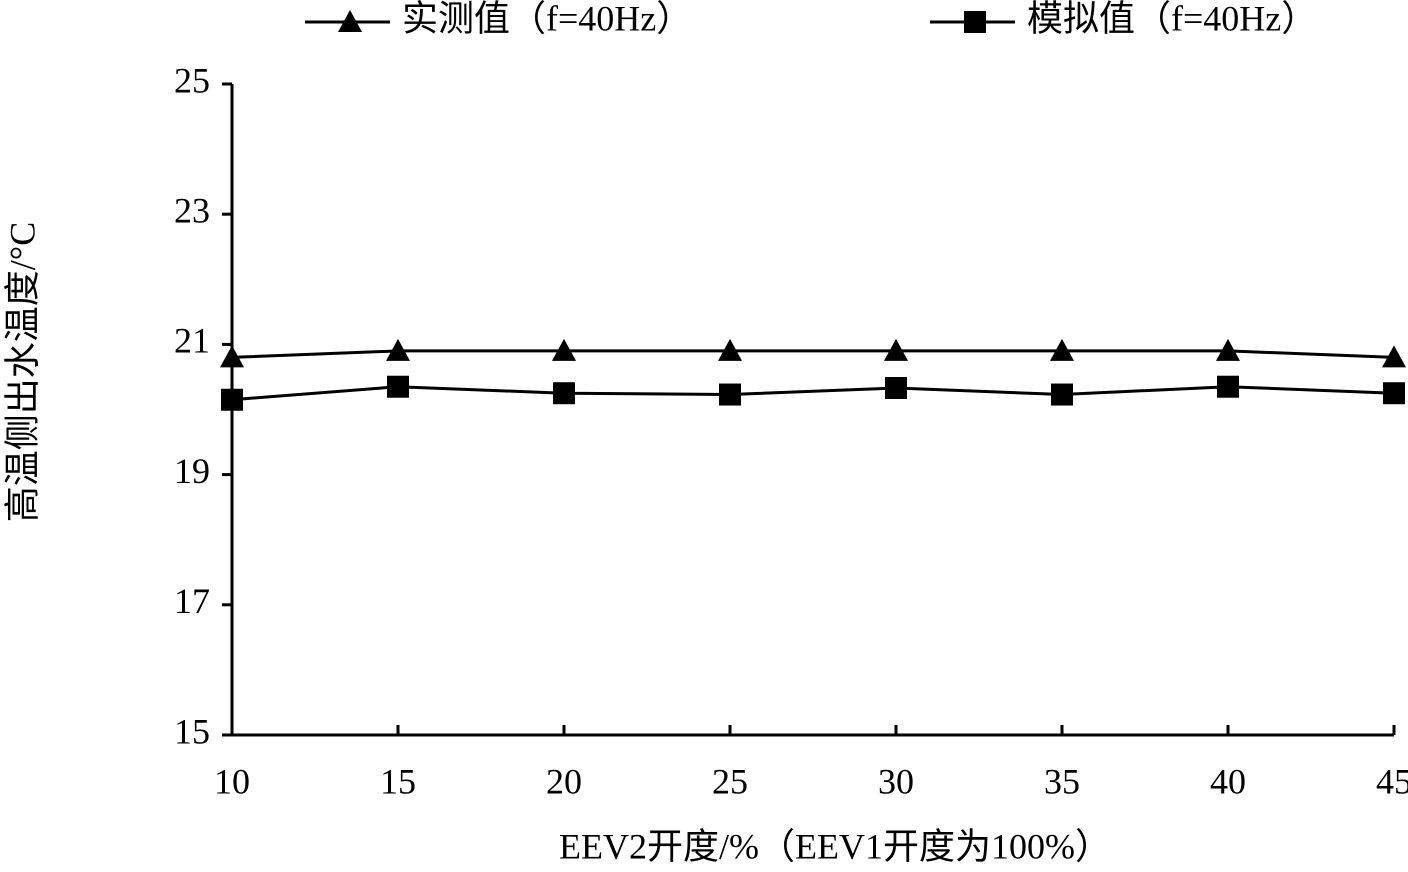  Describe the element at coordinates (730, 781) in the screenshot. I see `x-tick-label: 25` at that location.